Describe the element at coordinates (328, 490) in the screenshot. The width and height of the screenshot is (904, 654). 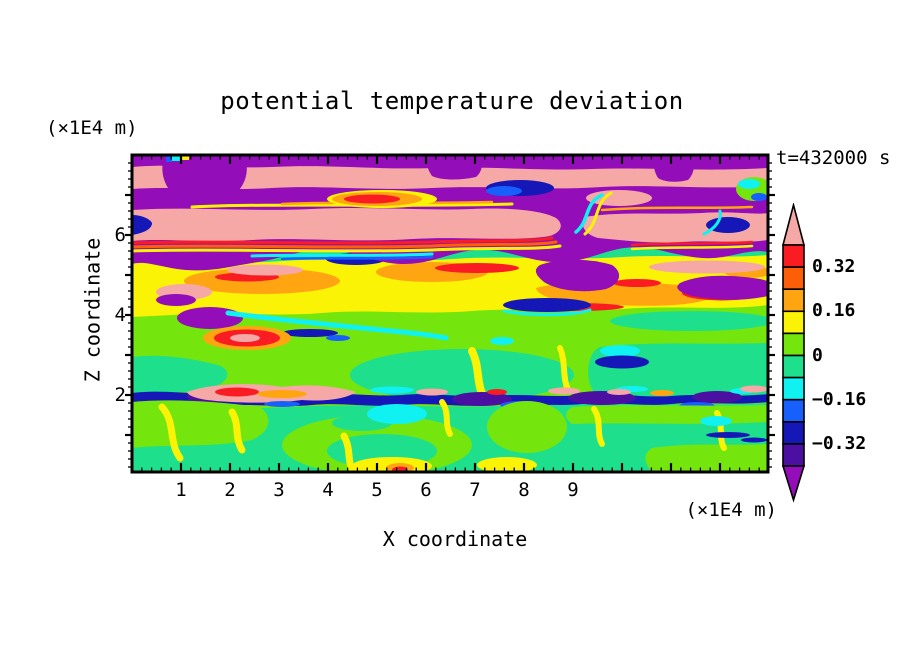
I see `x-tick-label: 4` at that location.